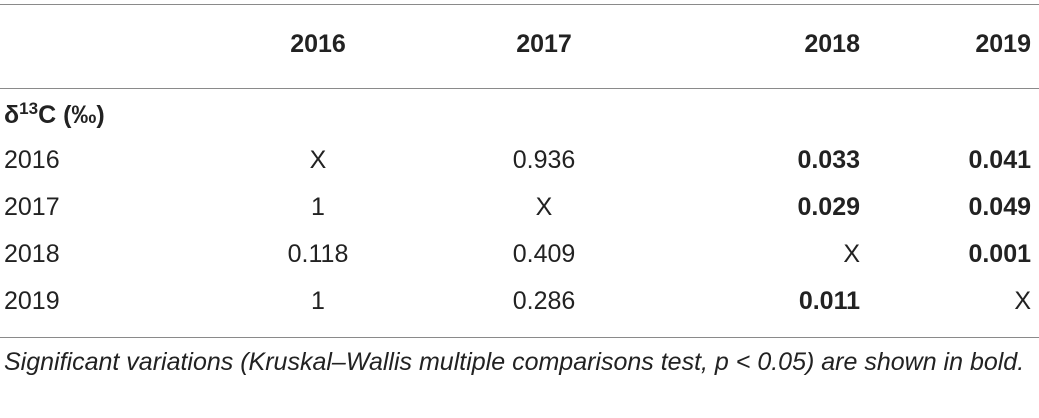  I want to click on table-cell-significant: 0.033, so click(828, 160).